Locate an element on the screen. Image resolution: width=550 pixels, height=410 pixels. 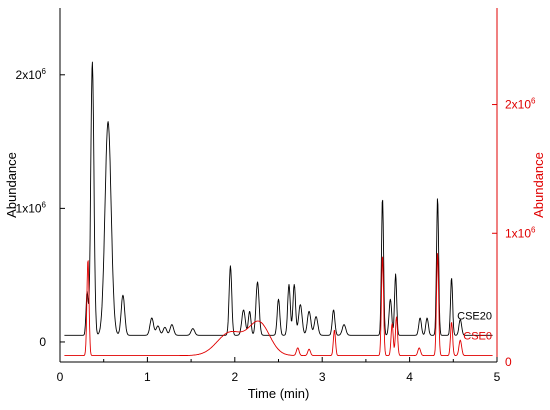
x-tick-label: 0 is located at coordinates (60, 377).